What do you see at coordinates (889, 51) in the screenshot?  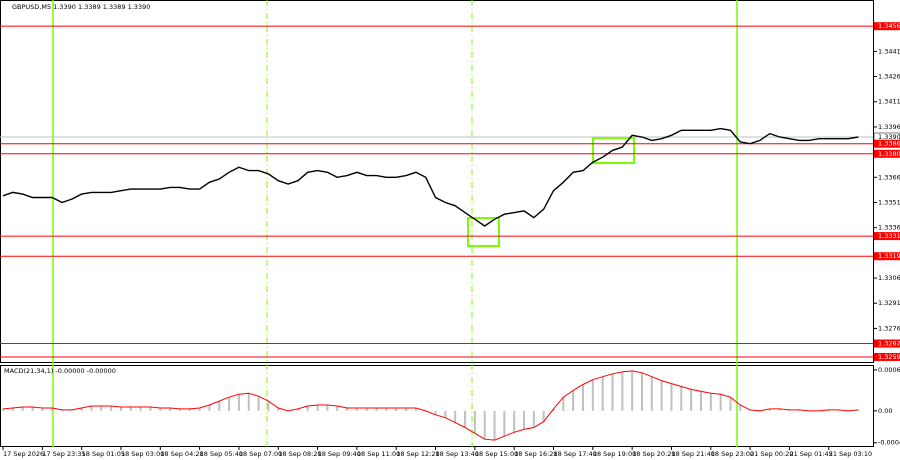 I see `y-tick-label: 1.3441` at bounding box center [889, 51].